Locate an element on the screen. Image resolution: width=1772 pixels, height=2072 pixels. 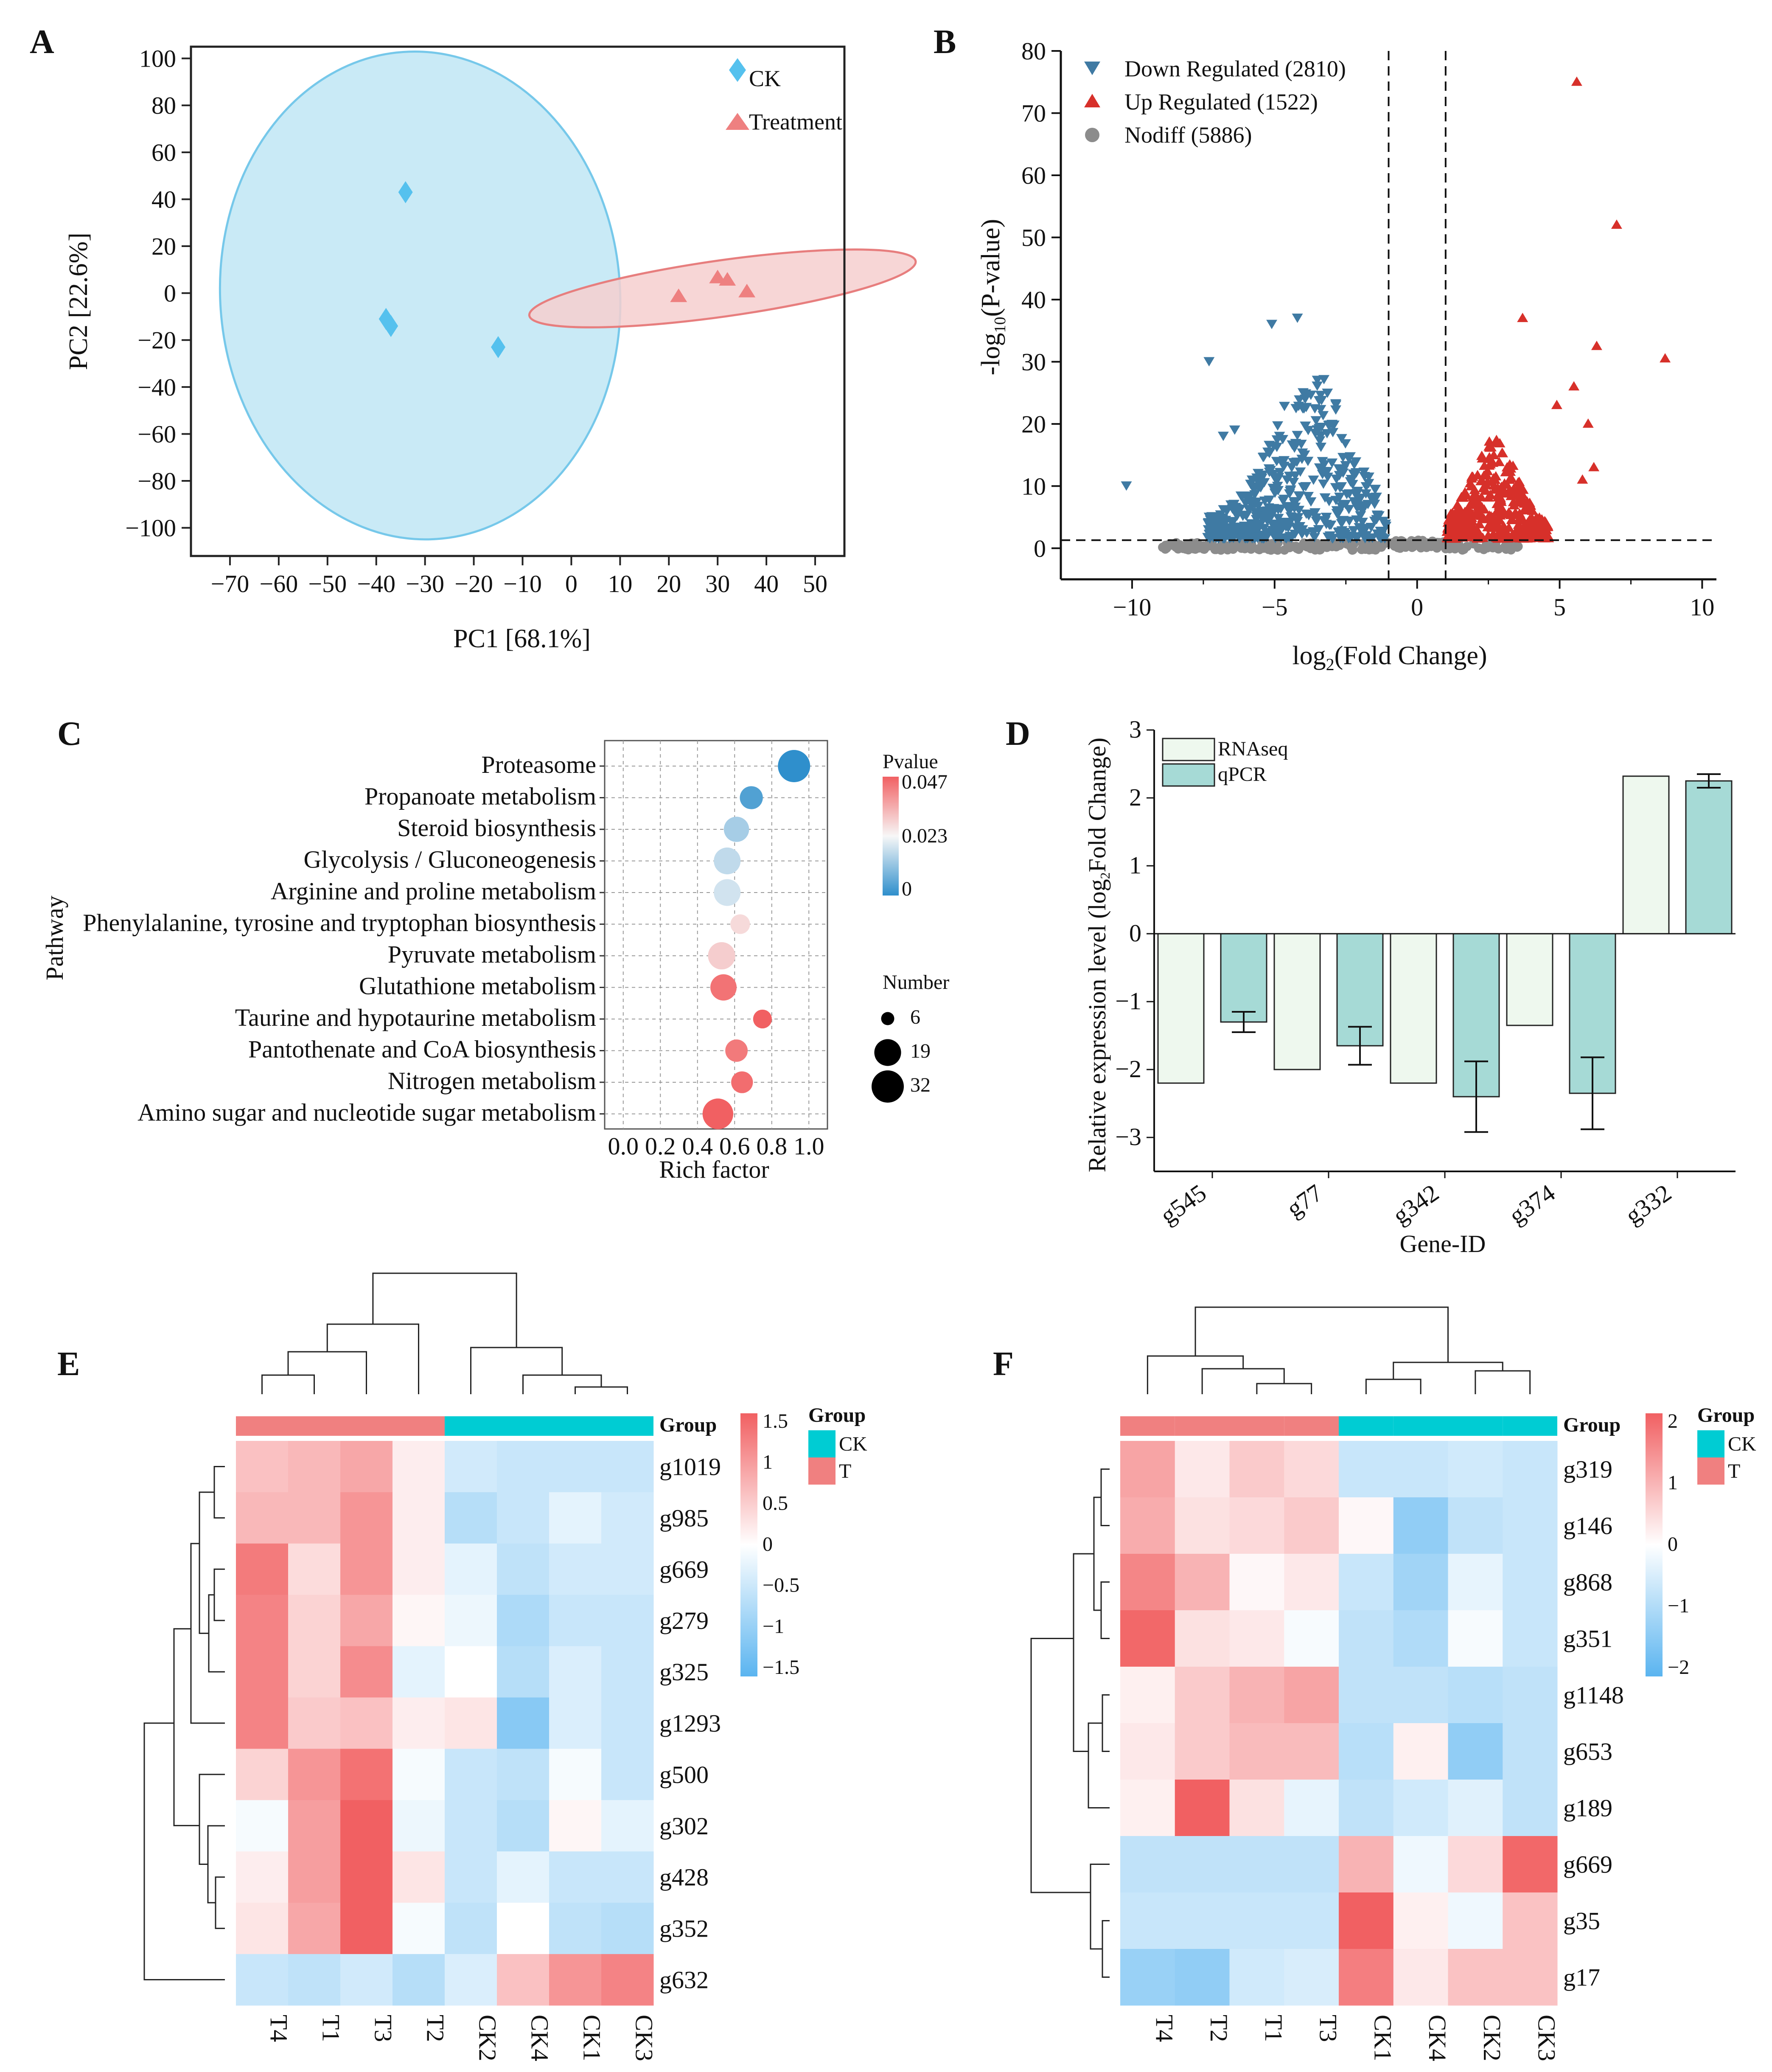
group-legend-title: Group is located at coordinates (837, 1415).